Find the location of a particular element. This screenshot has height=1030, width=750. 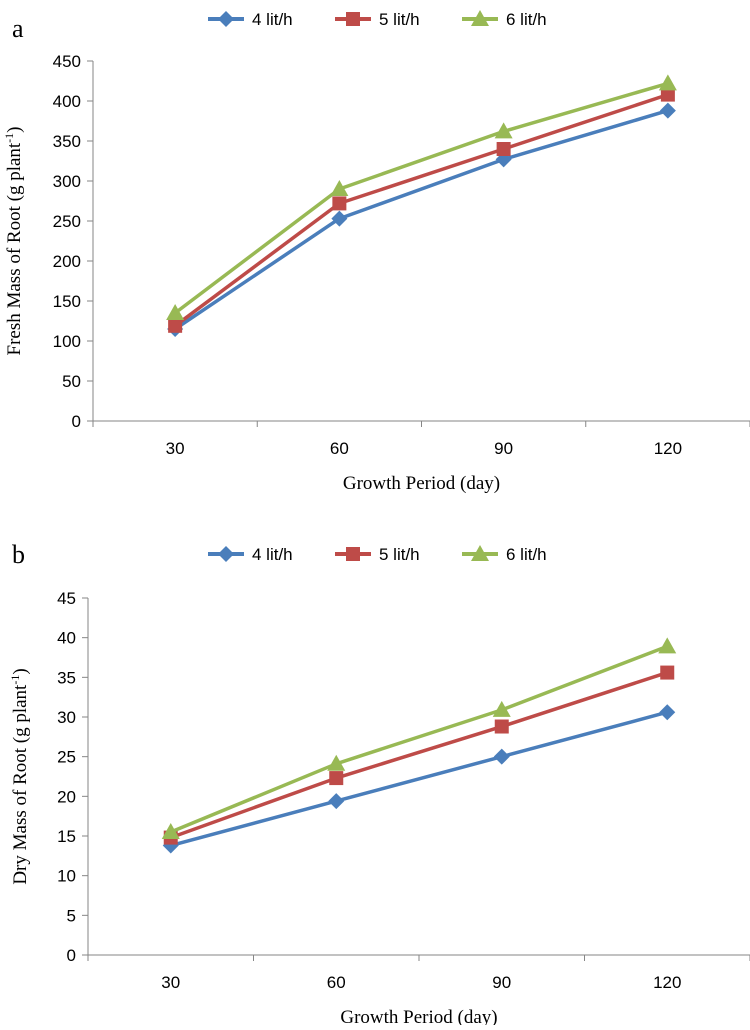

y-tick-label: 10 is located at coordinates (66, 876).